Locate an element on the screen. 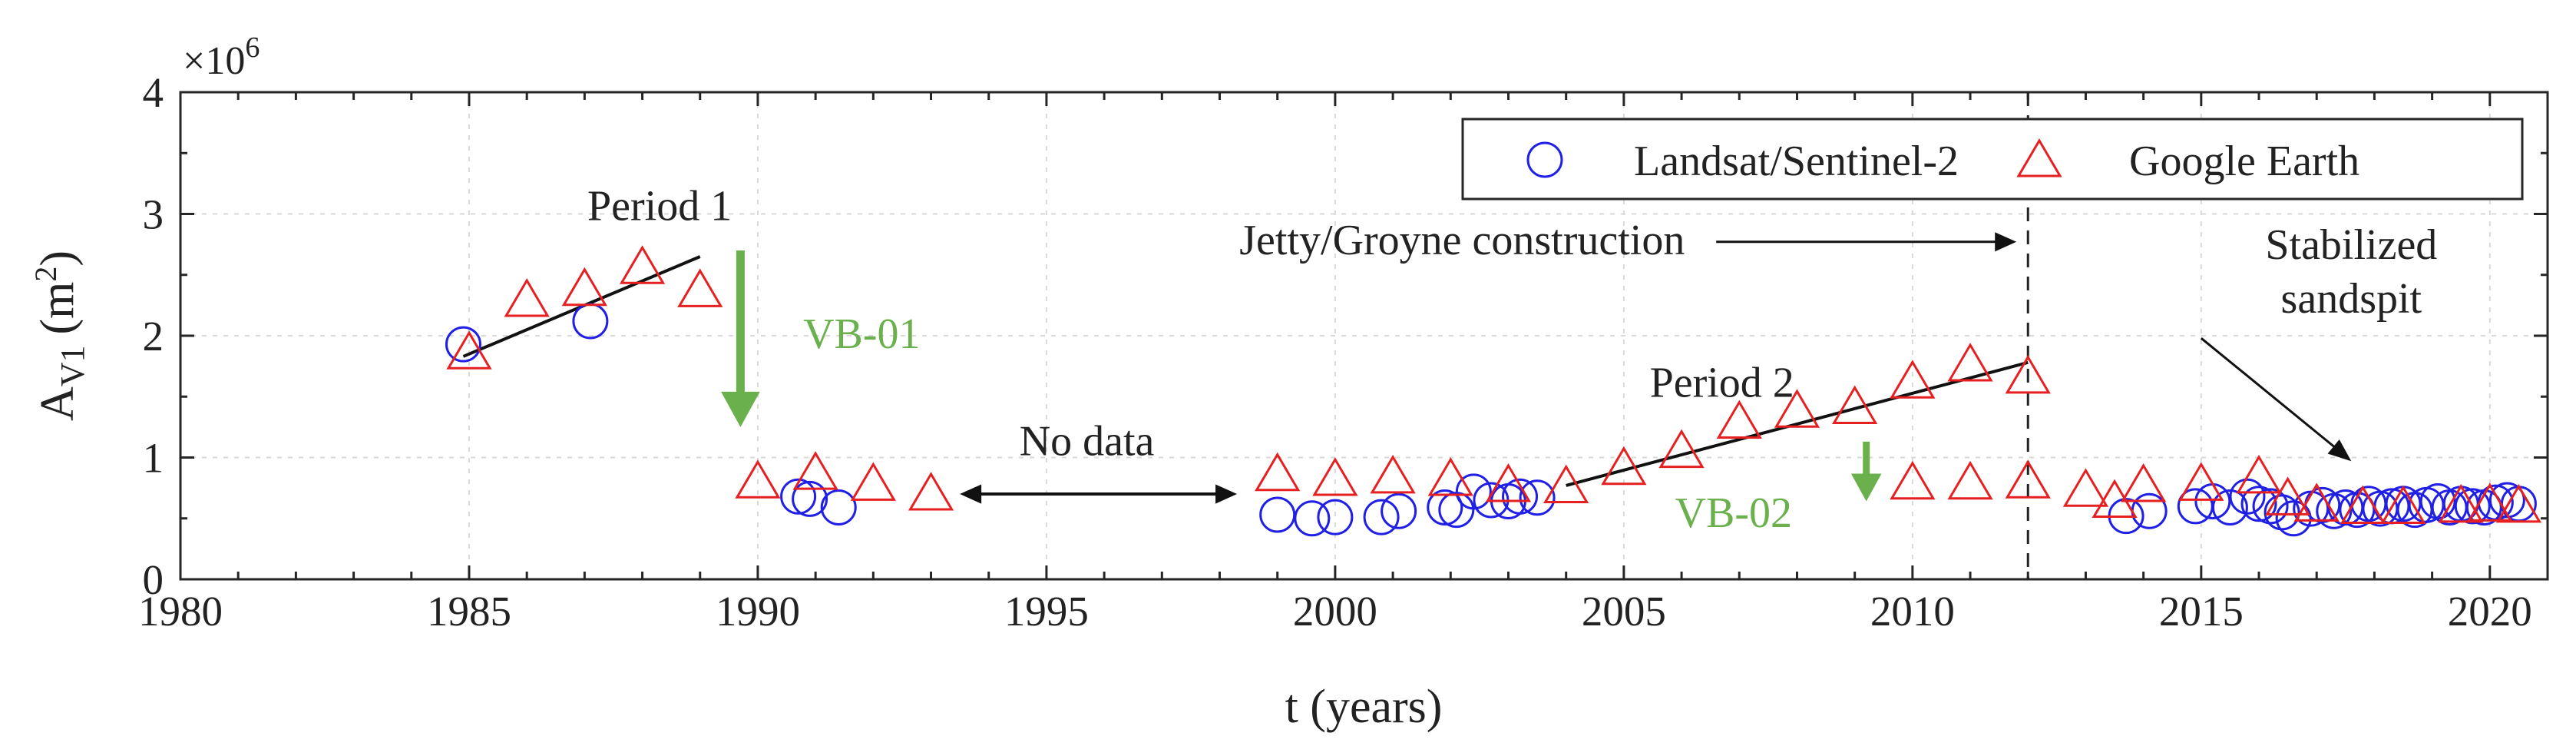 Image resolution: width=2576 pixels, height=746 pixels. y-tick-label: 1 is located at coordinates (153, 458).